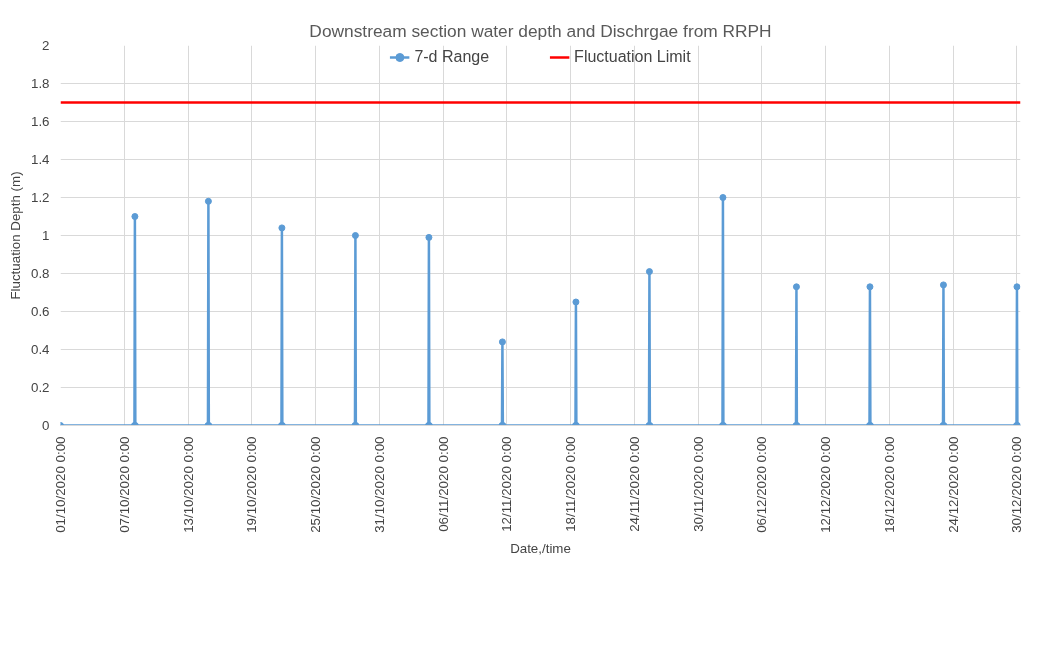  Describe the element at coordinates (188, 484) in the screenshot. I see `x-tick-label: 13/10/2020 0:00` at that location.